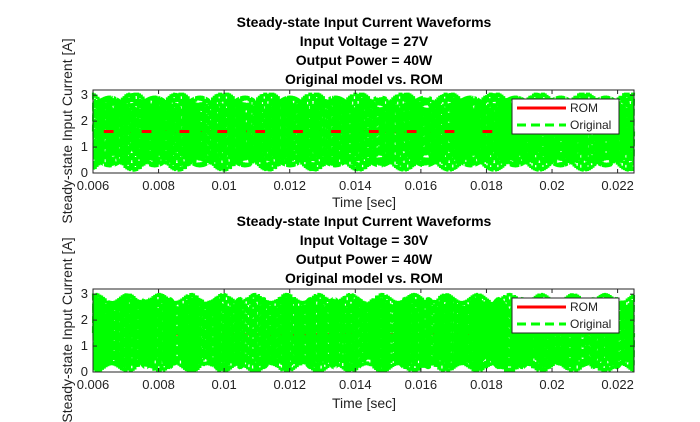 The height and width of the screenshot is (422, 700). What do you see at coordinates (584, 108) in the screenshot?
I see `subplot-1-legend-rom-label: ROM` at bounding box center [584, 108].